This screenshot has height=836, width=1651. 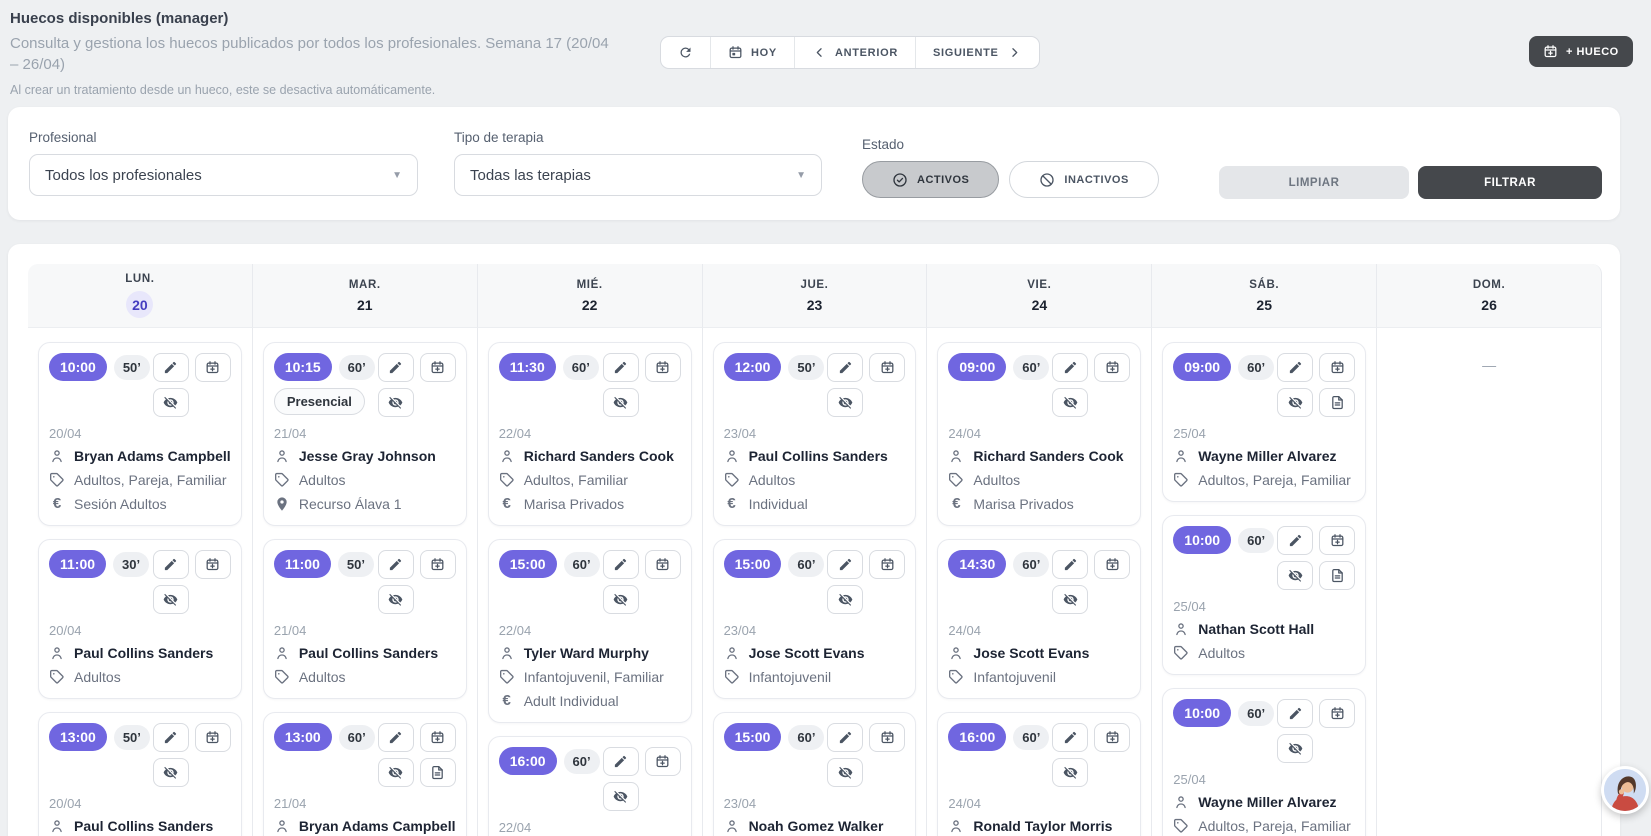 I want to click on calendar-plus-icon, so click(x=1337, y=540).